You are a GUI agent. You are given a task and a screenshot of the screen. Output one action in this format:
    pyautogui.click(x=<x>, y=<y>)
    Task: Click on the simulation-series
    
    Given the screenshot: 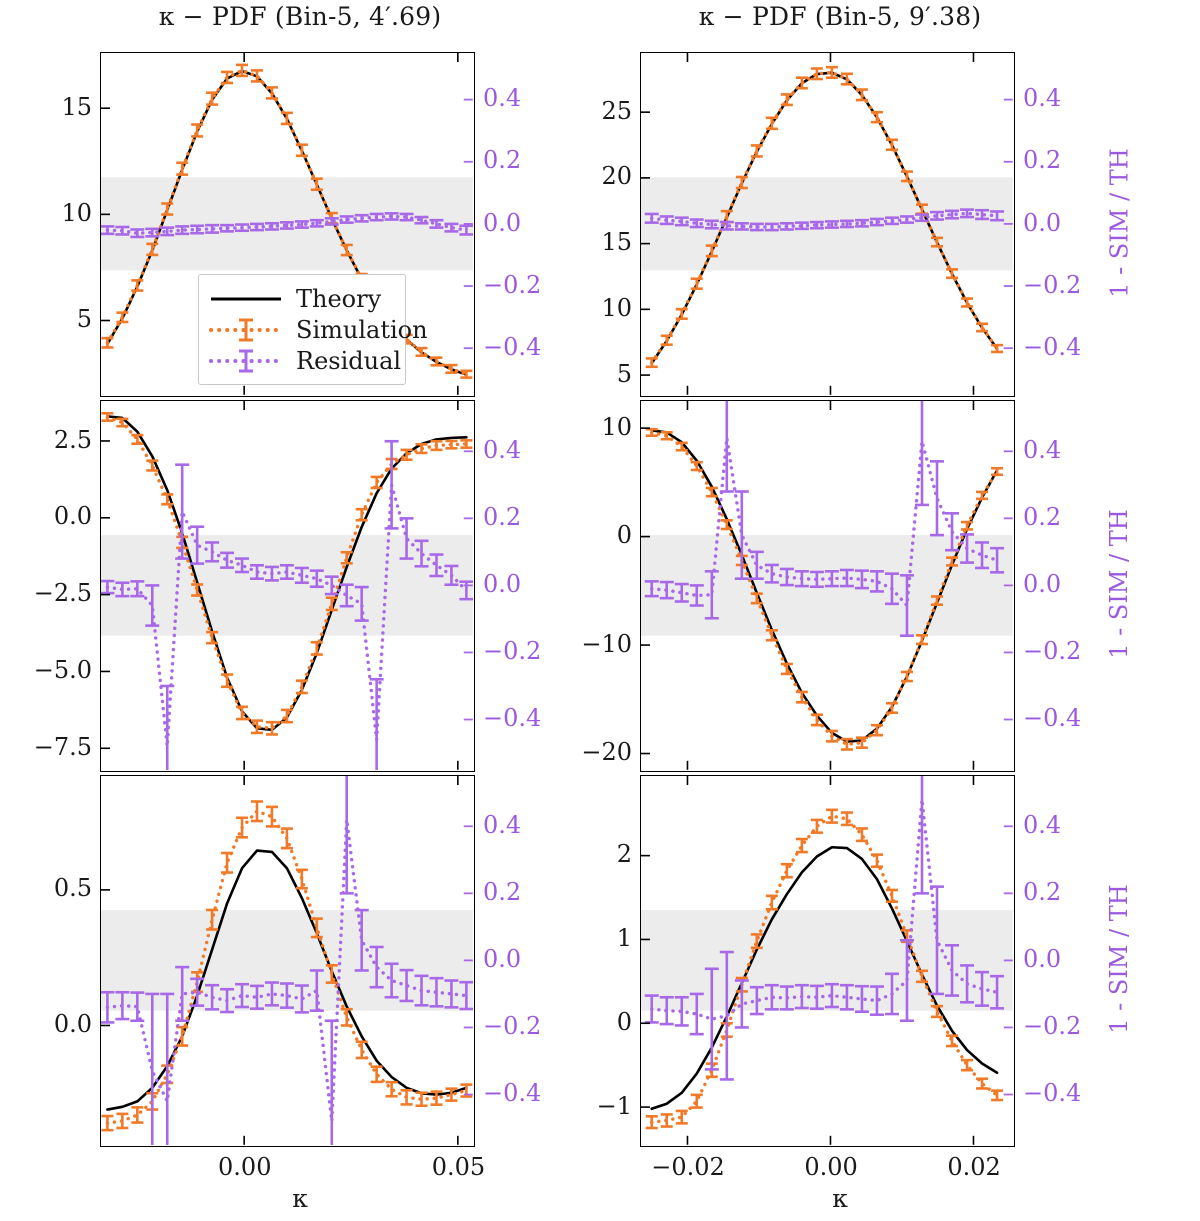 What is the action you would take?
    pyautogui.click(x=824, y=589)
    